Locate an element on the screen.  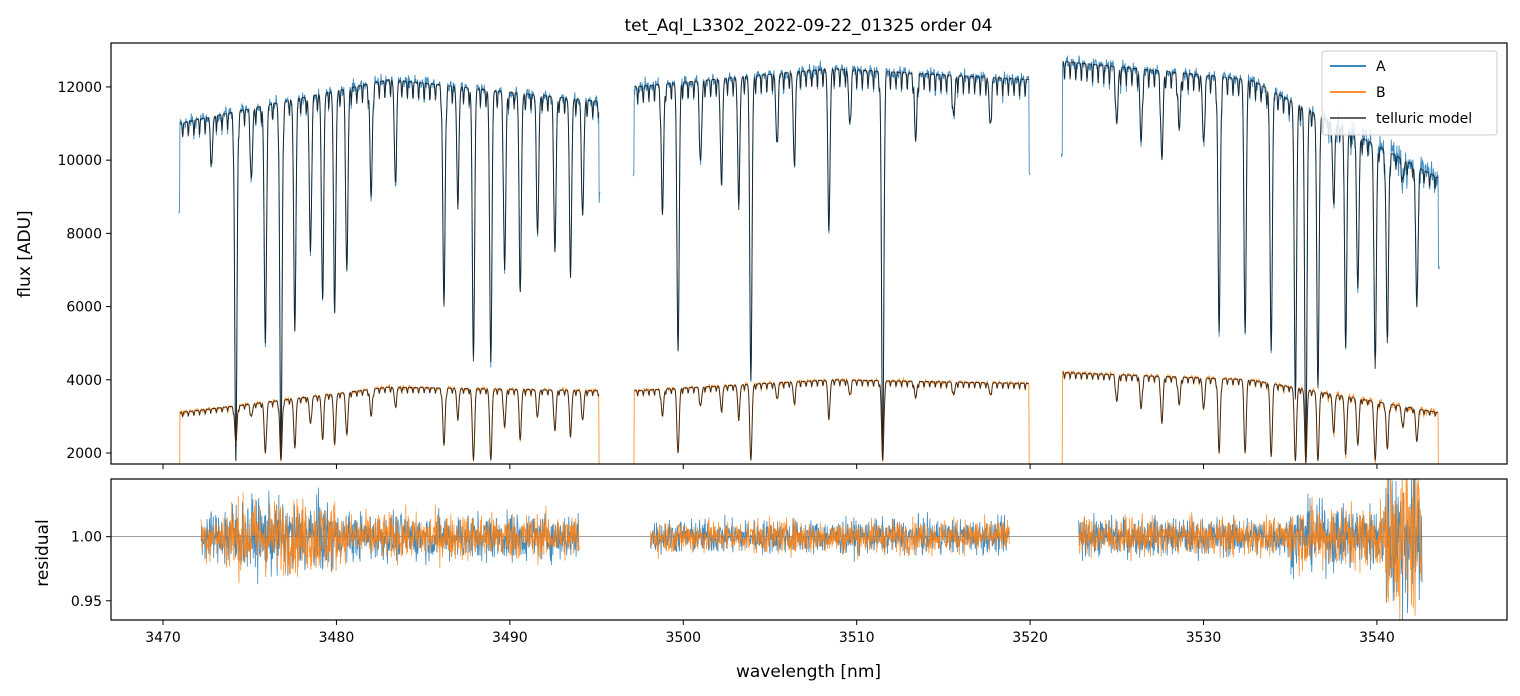
x-tick-label-3480: 3480 is located at coordinates (337, 638).